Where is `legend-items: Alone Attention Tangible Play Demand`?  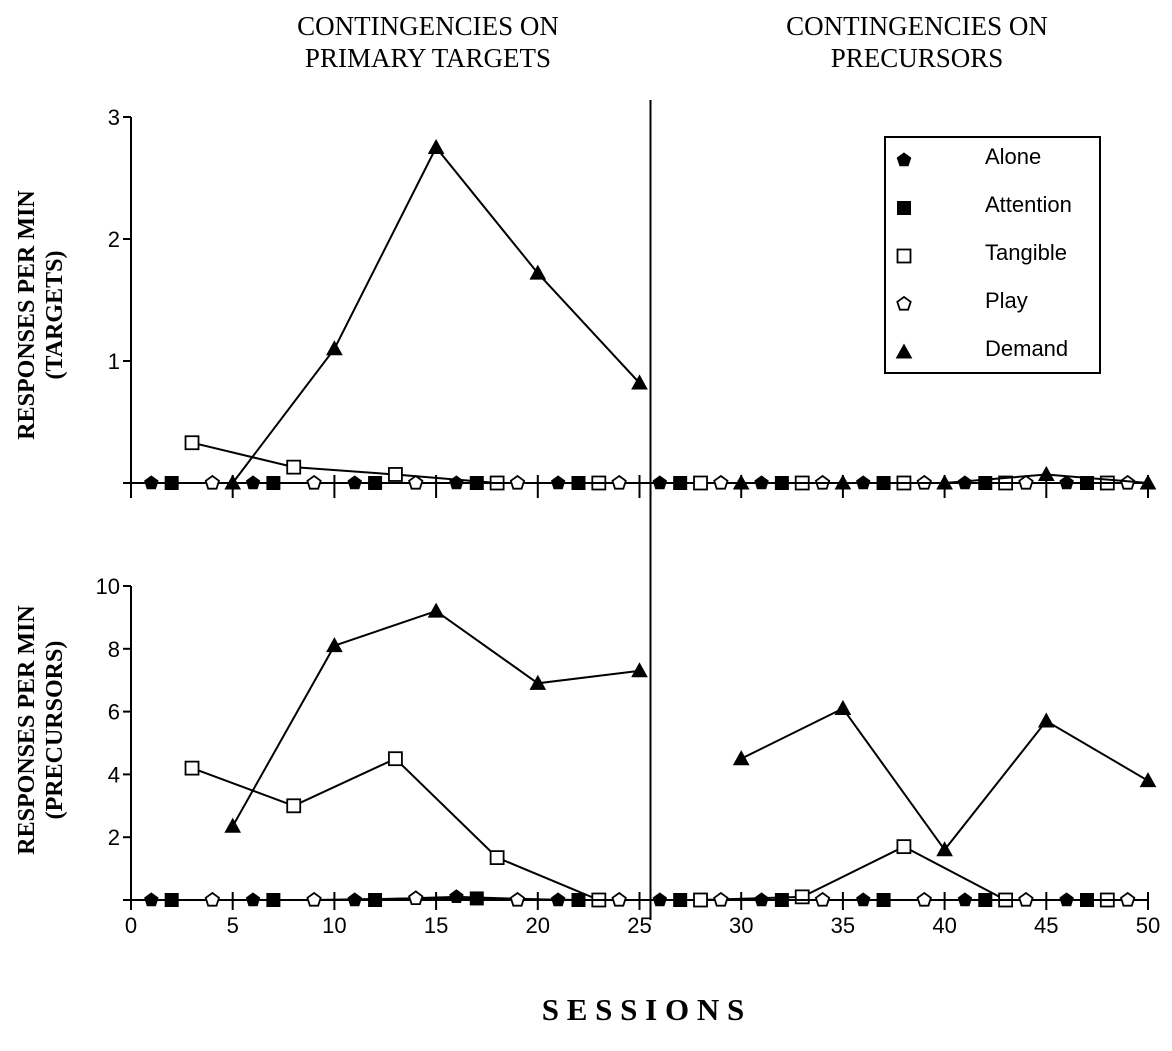
legend-items: Alone Attention Tangible Play Demand is located at coordinates (983, 252).